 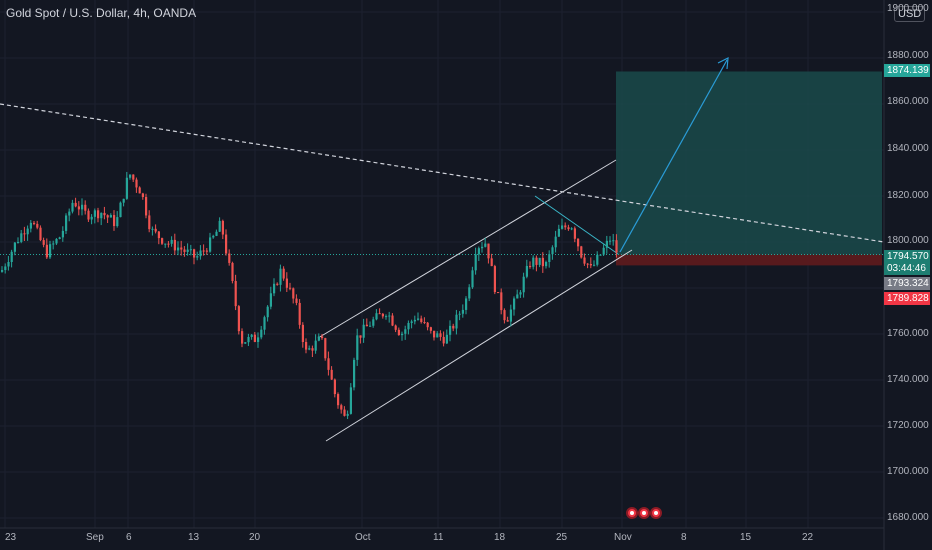 I want to click on price-label: 1800.000, so click(x=908, y=240).